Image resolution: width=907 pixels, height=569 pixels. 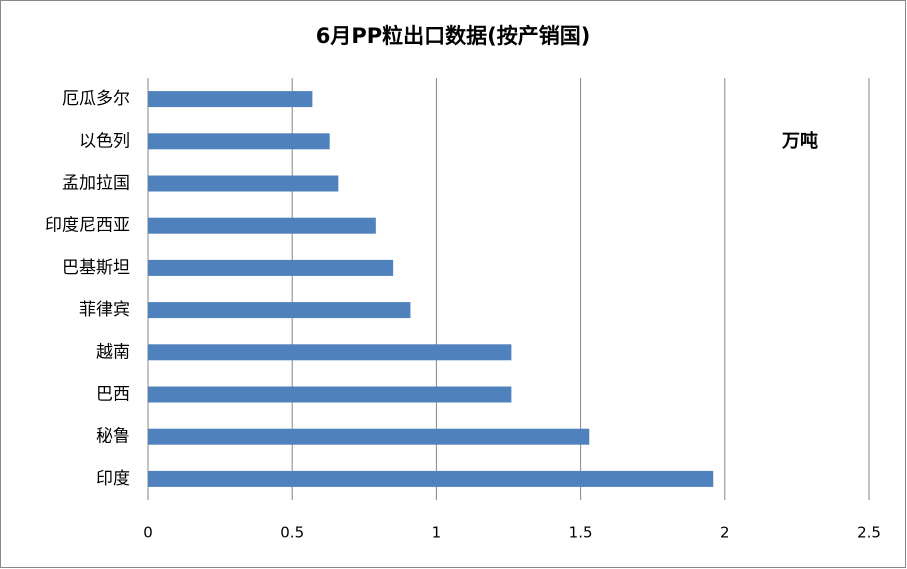 What do you see at coordinates (725, 533) in the screenshot?
I see `x-tick-label: 2` at bounding box center [725, 533].